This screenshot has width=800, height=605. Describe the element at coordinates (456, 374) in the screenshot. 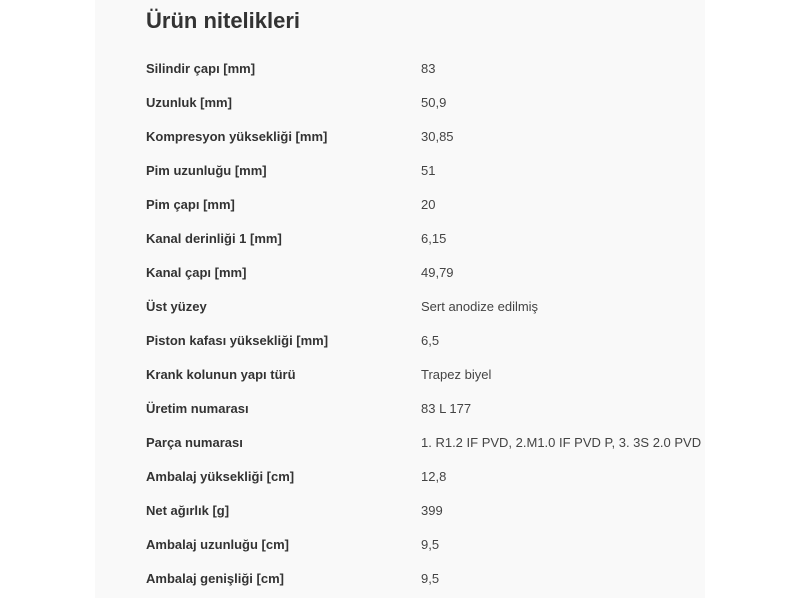

I see `attribute-value: Trapez biyel` at that location.